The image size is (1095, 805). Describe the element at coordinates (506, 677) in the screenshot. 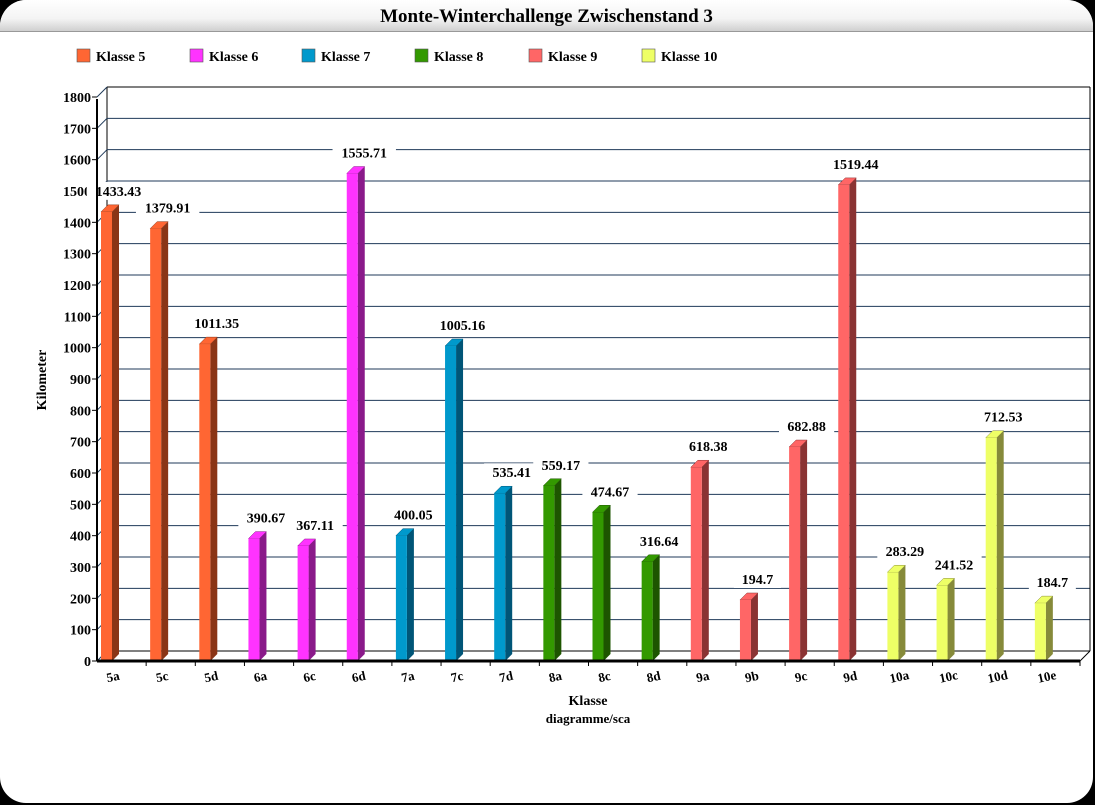

I see `x-tick-label: 7d` at that location.